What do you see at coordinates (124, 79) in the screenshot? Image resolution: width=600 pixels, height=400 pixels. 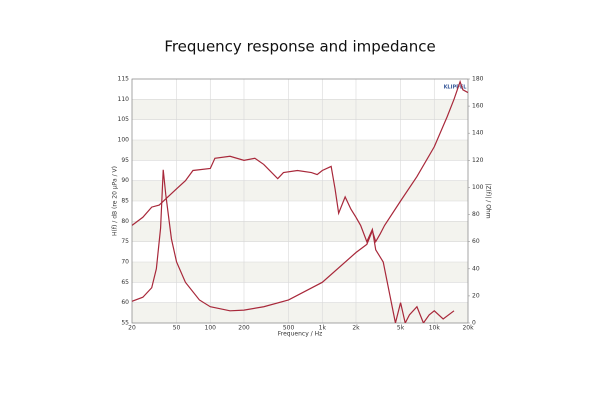 I see `y-tick-label: 115` at bounding box center [124, 79].